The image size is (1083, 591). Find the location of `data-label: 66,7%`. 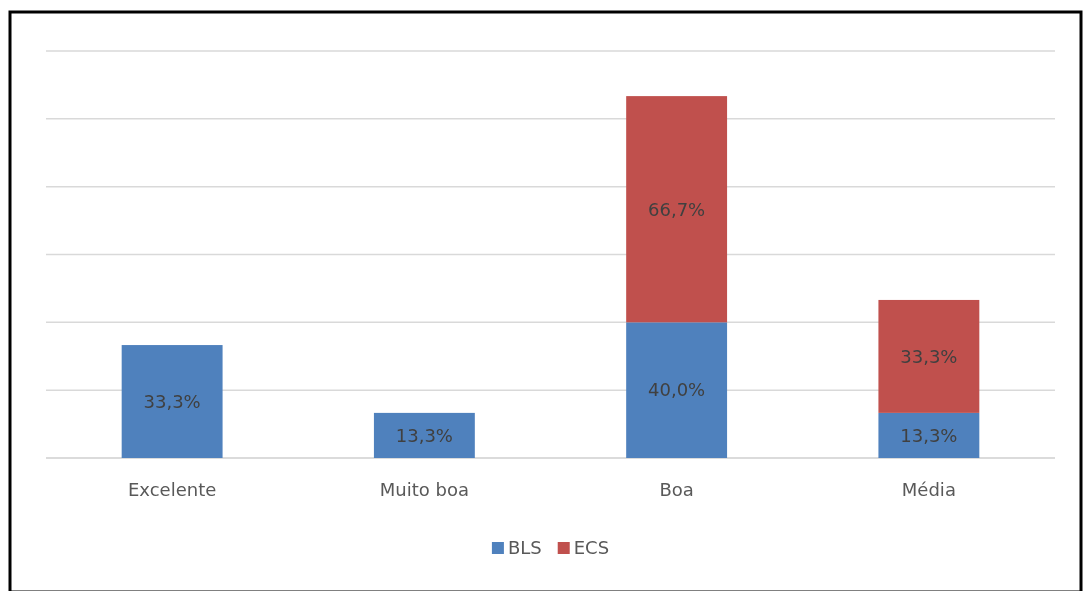

data-label: 66,7% is located at coordinates (677, 209).